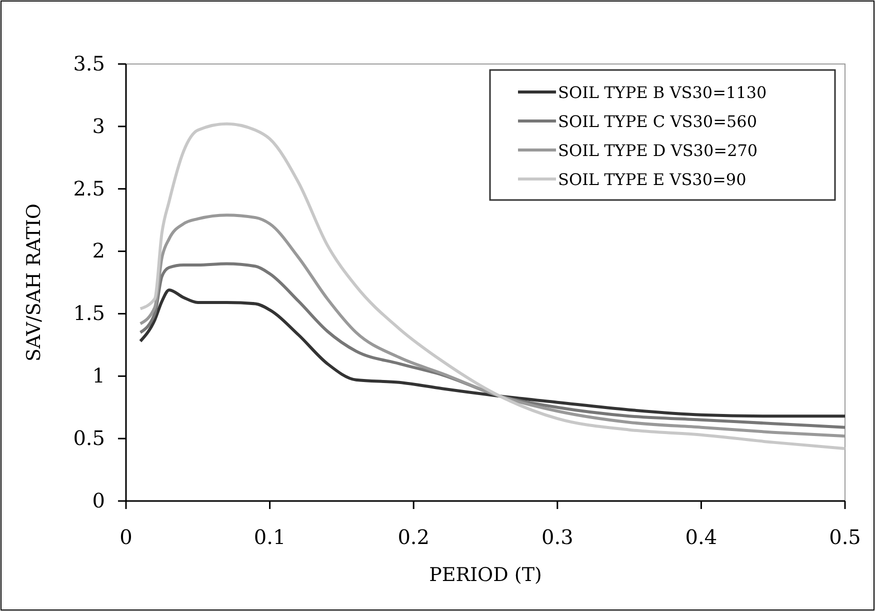 This screenshot has height=611, width=875. Describe the element at coordinates (89, 188) in the screenshot. I see `y-tick-label: 2.5` at that location.